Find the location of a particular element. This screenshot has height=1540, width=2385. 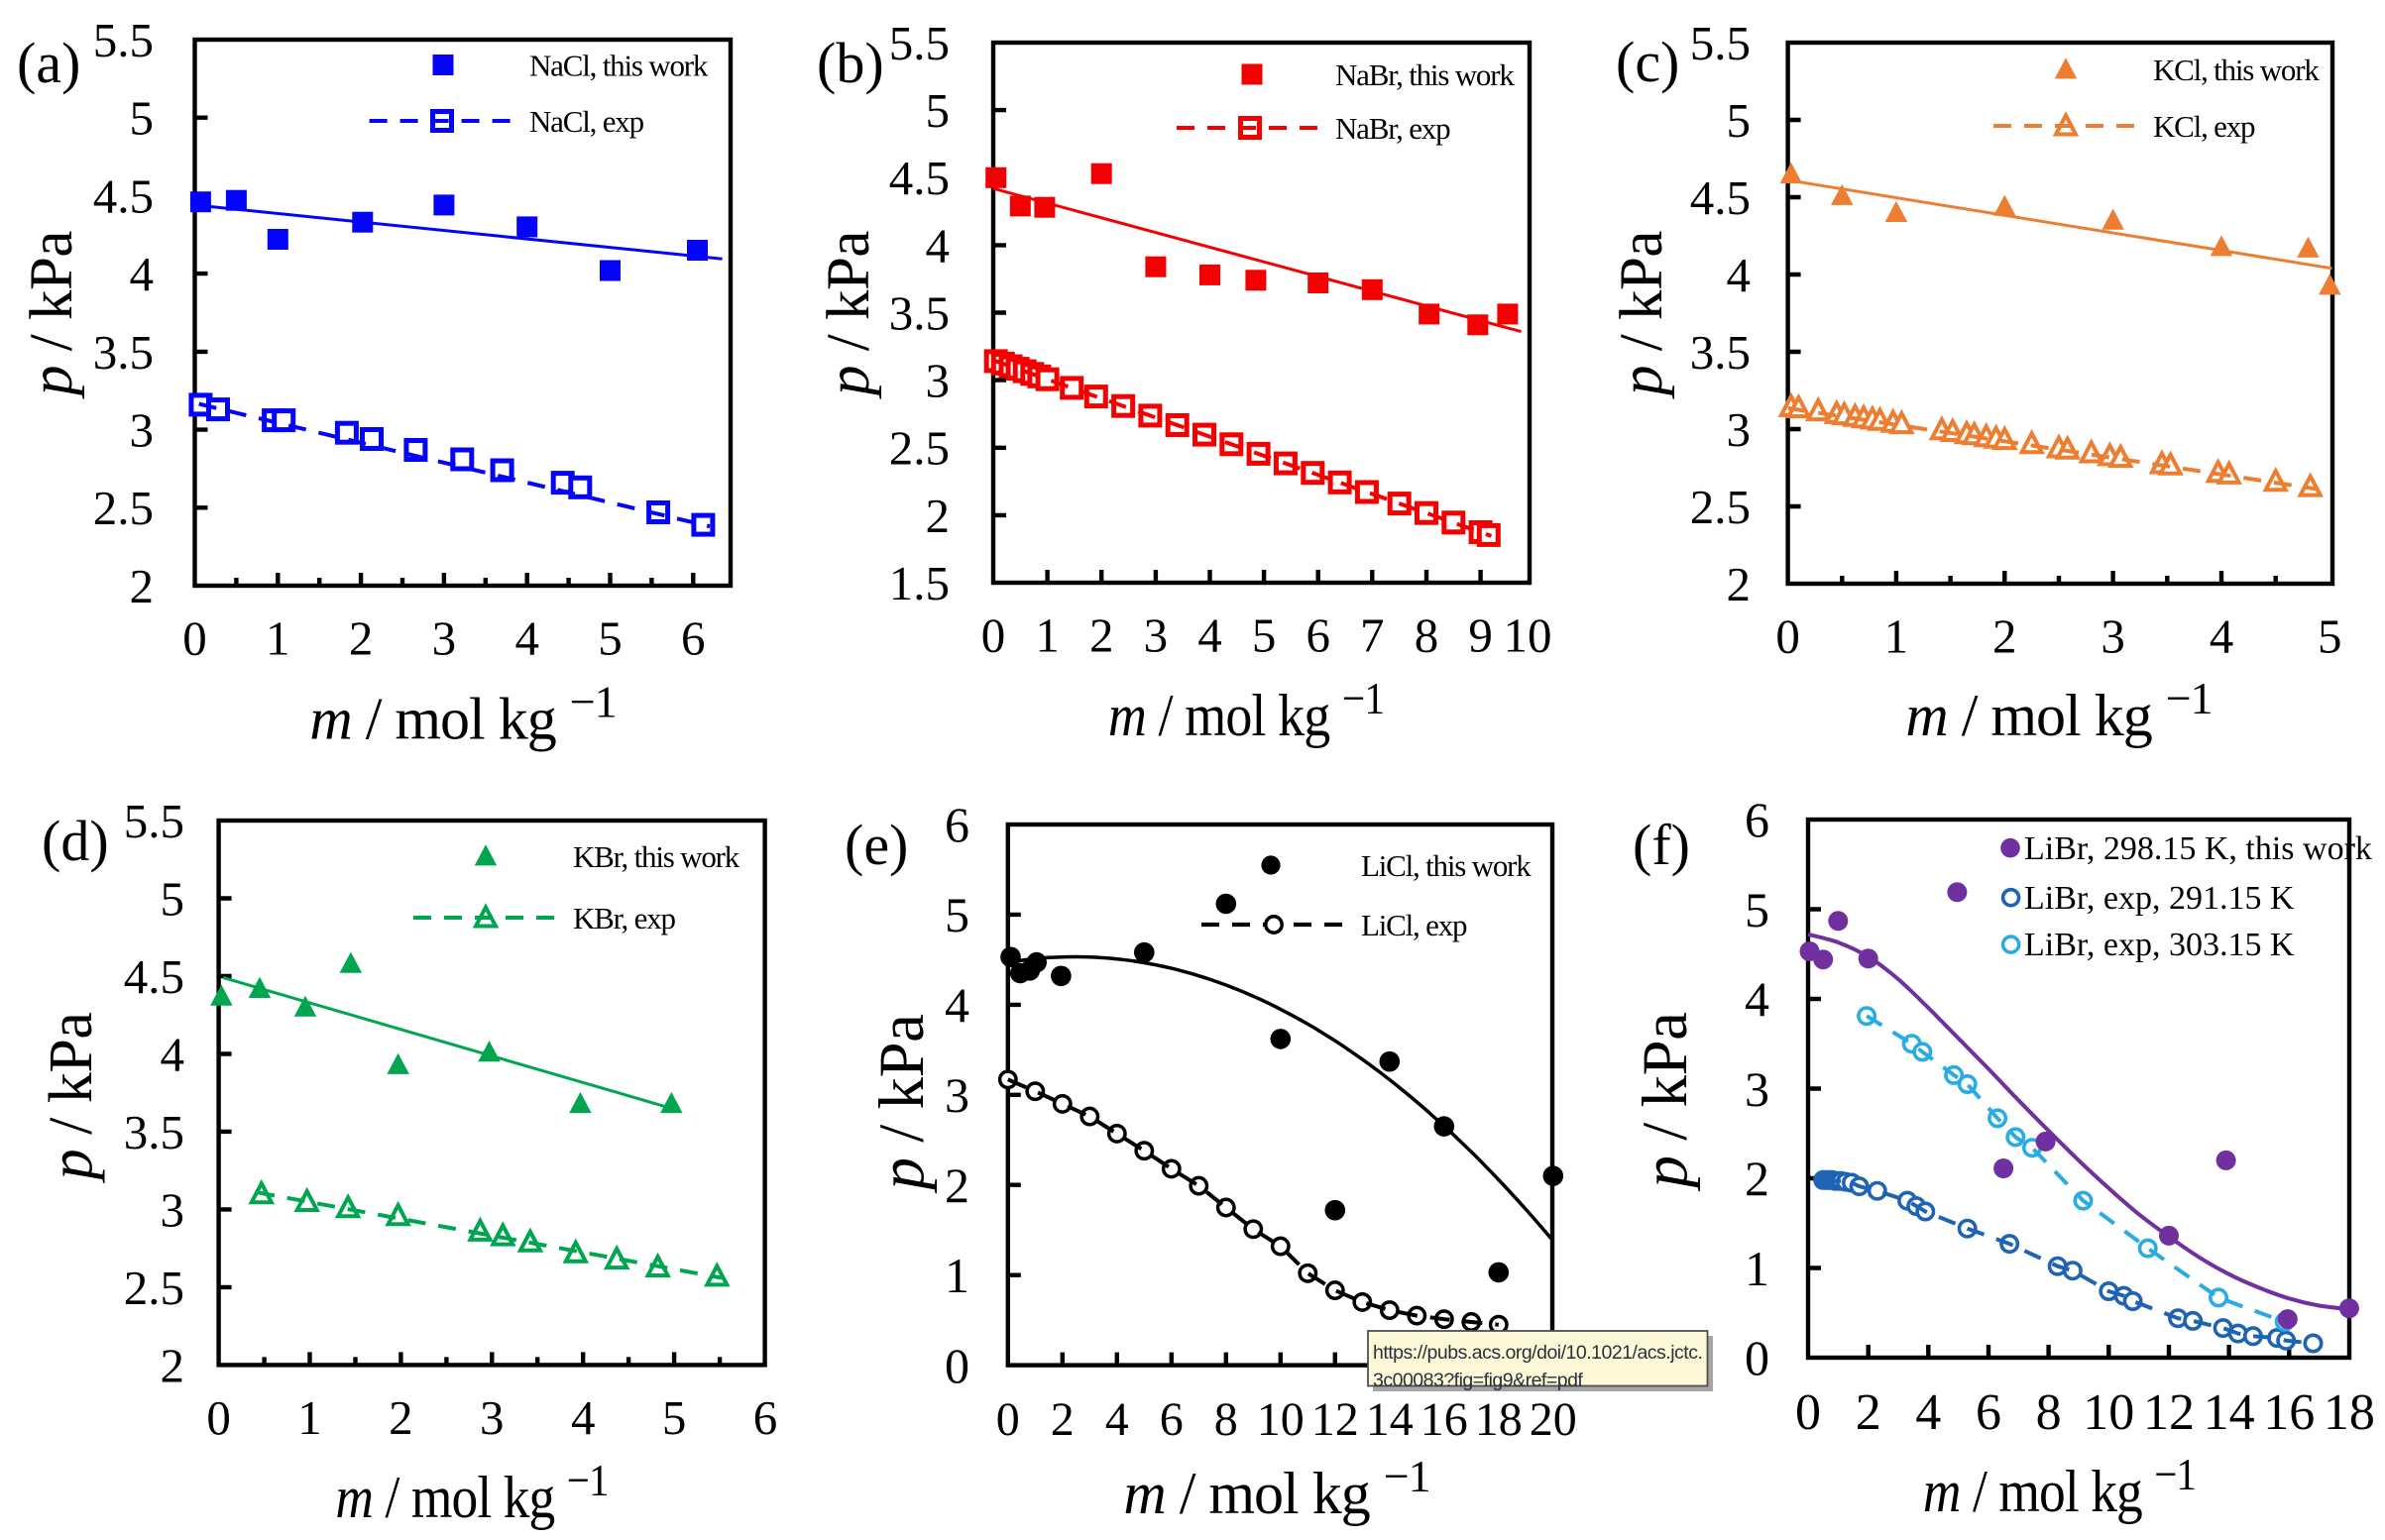

svg-text: LiBr, 298.15 K, this work is located at coordinates (2198, 848).